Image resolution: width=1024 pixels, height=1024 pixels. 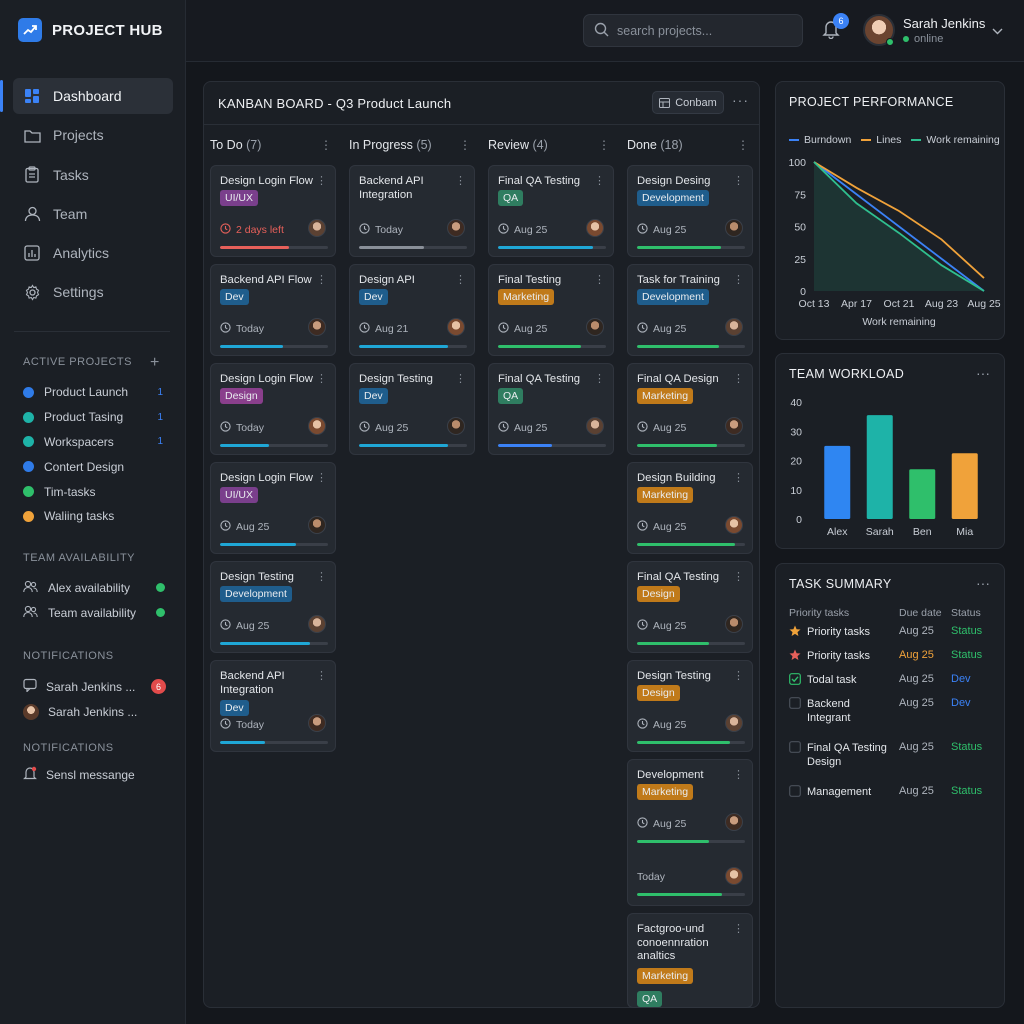 I want to click on add-project-icon: +, so click(x=155, y=362).